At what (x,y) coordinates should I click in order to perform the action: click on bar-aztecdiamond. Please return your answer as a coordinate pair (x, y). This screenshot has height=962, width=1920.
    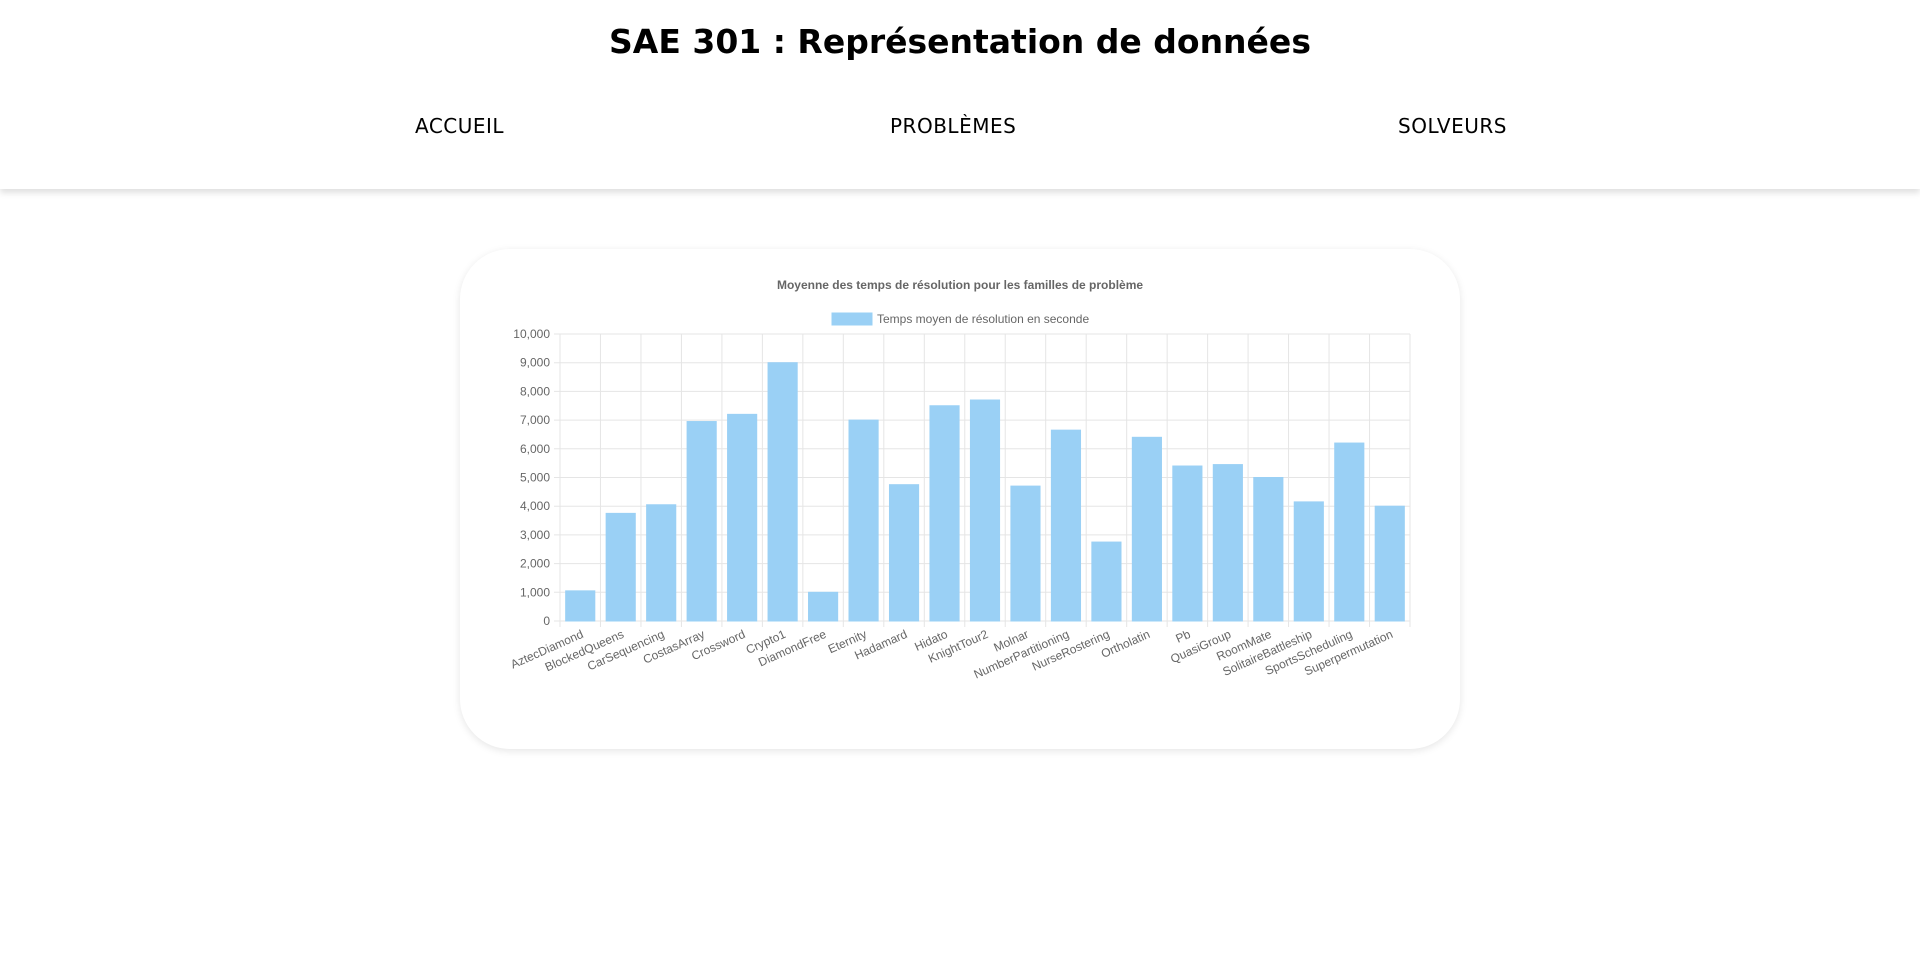
    Looking at the image, I should click on (580, 606).